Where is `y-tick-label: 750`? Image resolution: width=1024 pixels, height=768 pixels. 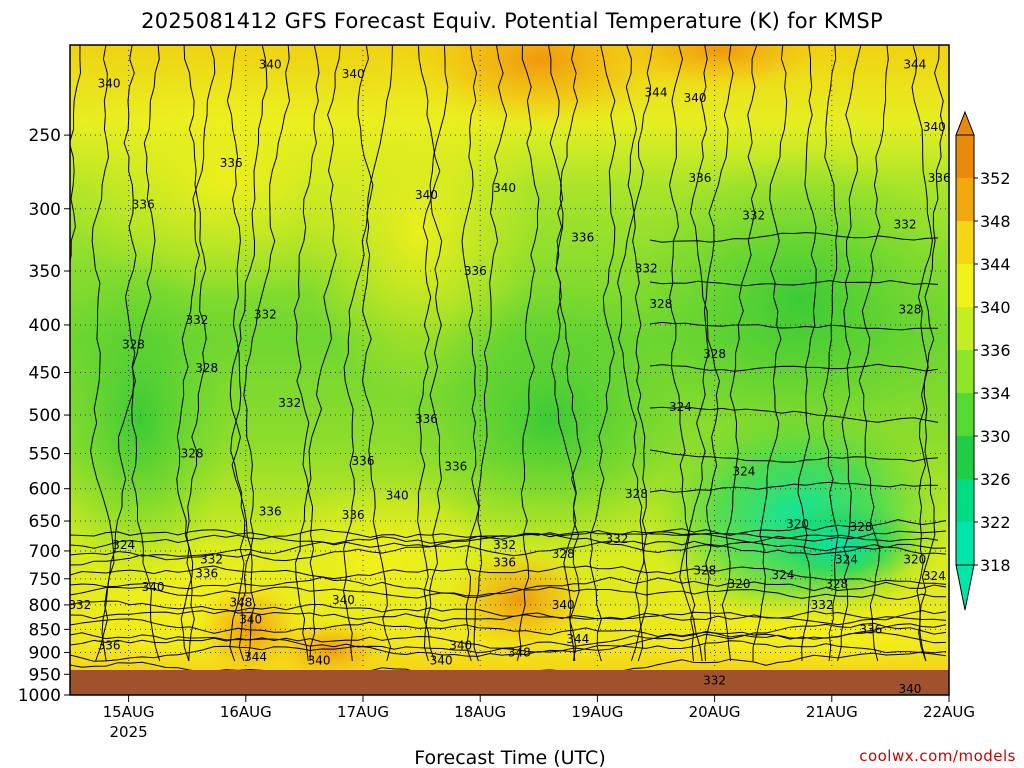 y-tick-label: 750 is located at coordinates (45, 580).